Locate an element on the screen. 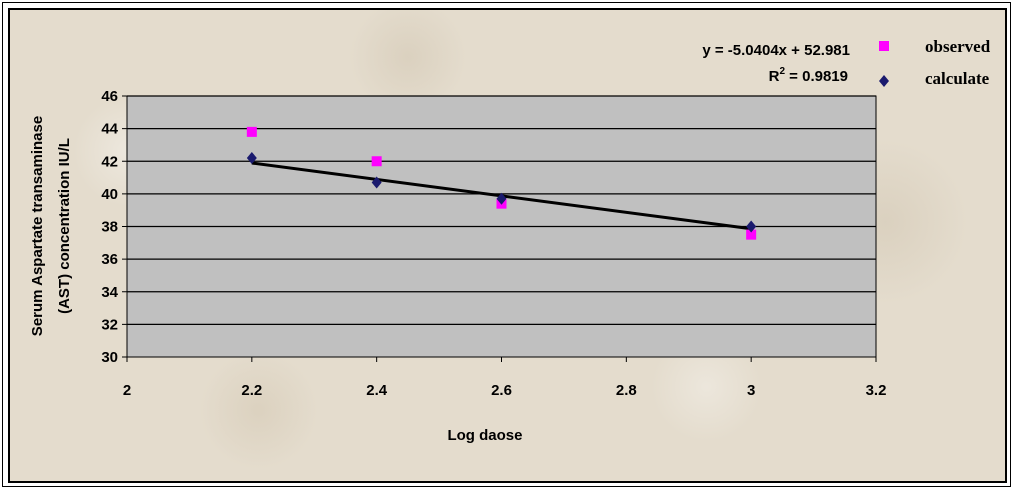  x-tick-label: 2.6 is located at coordinates (501, 390).